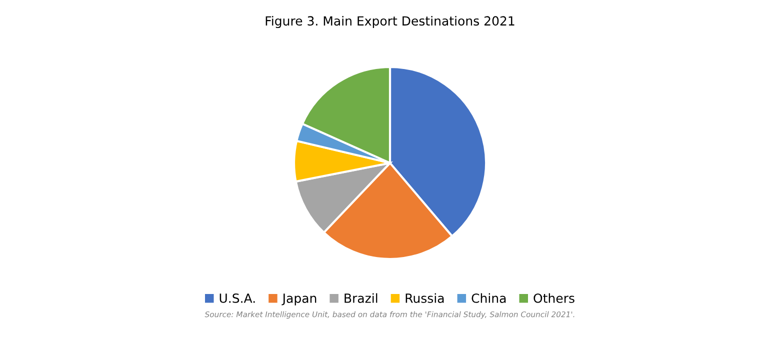  Describe the element at coordinates (361, 298) in the screenshot. I see `legend-label: Brazil` at that location.